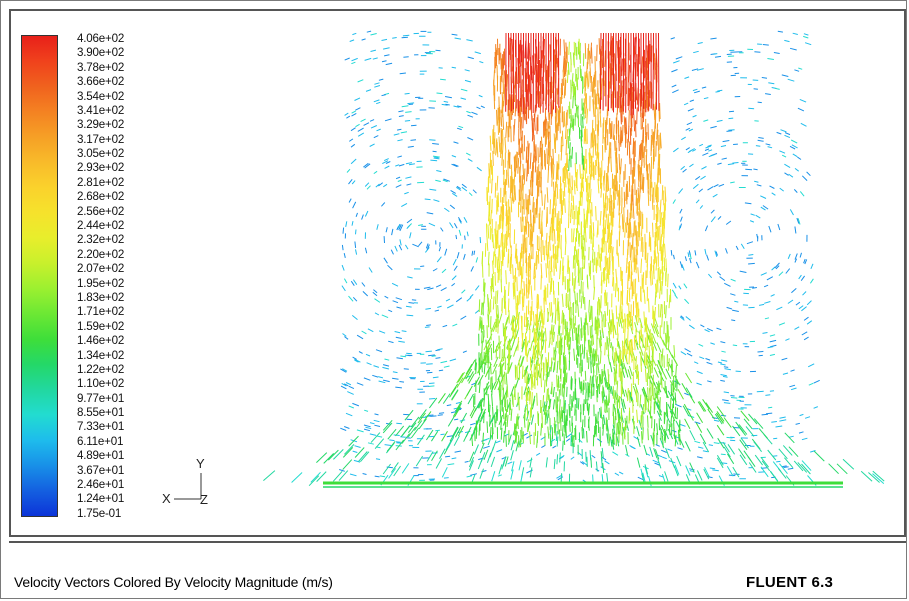 Image resolution: width=909 pixels, height=601 pixels. I want to click on brand-name: FLUENT, so click(776, 582).